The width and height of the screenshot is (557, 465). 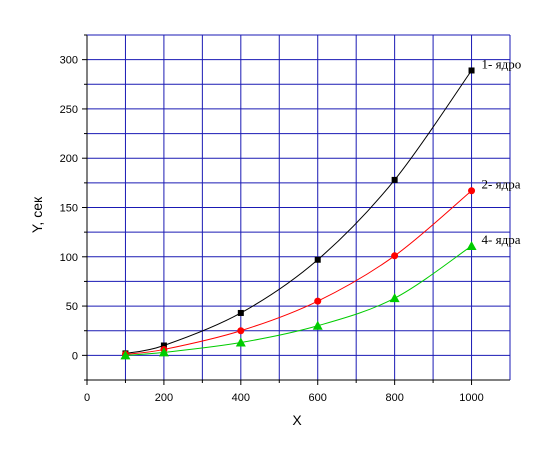 What do you see at coordinates (75, 356) in the screenshot?
I see `y-tick-label: 0` at bounding box center [75, 356].